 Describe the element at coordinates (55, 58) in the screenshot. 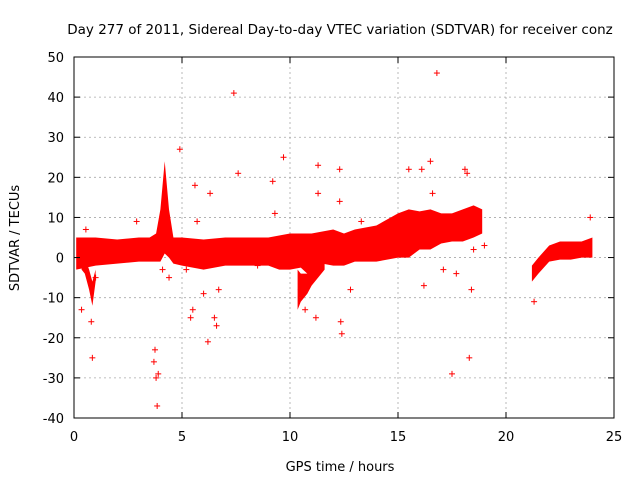

I see `y-tick-label: 50` at that location.